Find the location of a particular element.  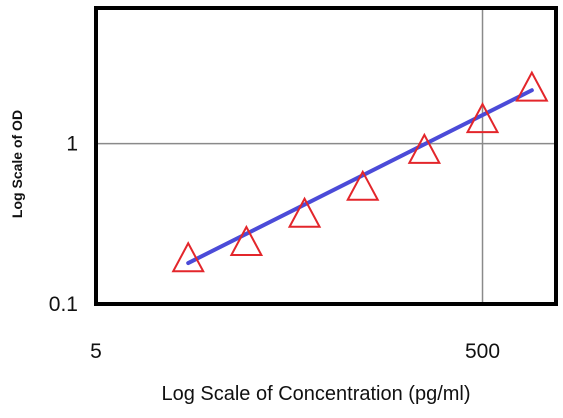

y-tick-label: 0.1 is located at coordinates (63, 304).